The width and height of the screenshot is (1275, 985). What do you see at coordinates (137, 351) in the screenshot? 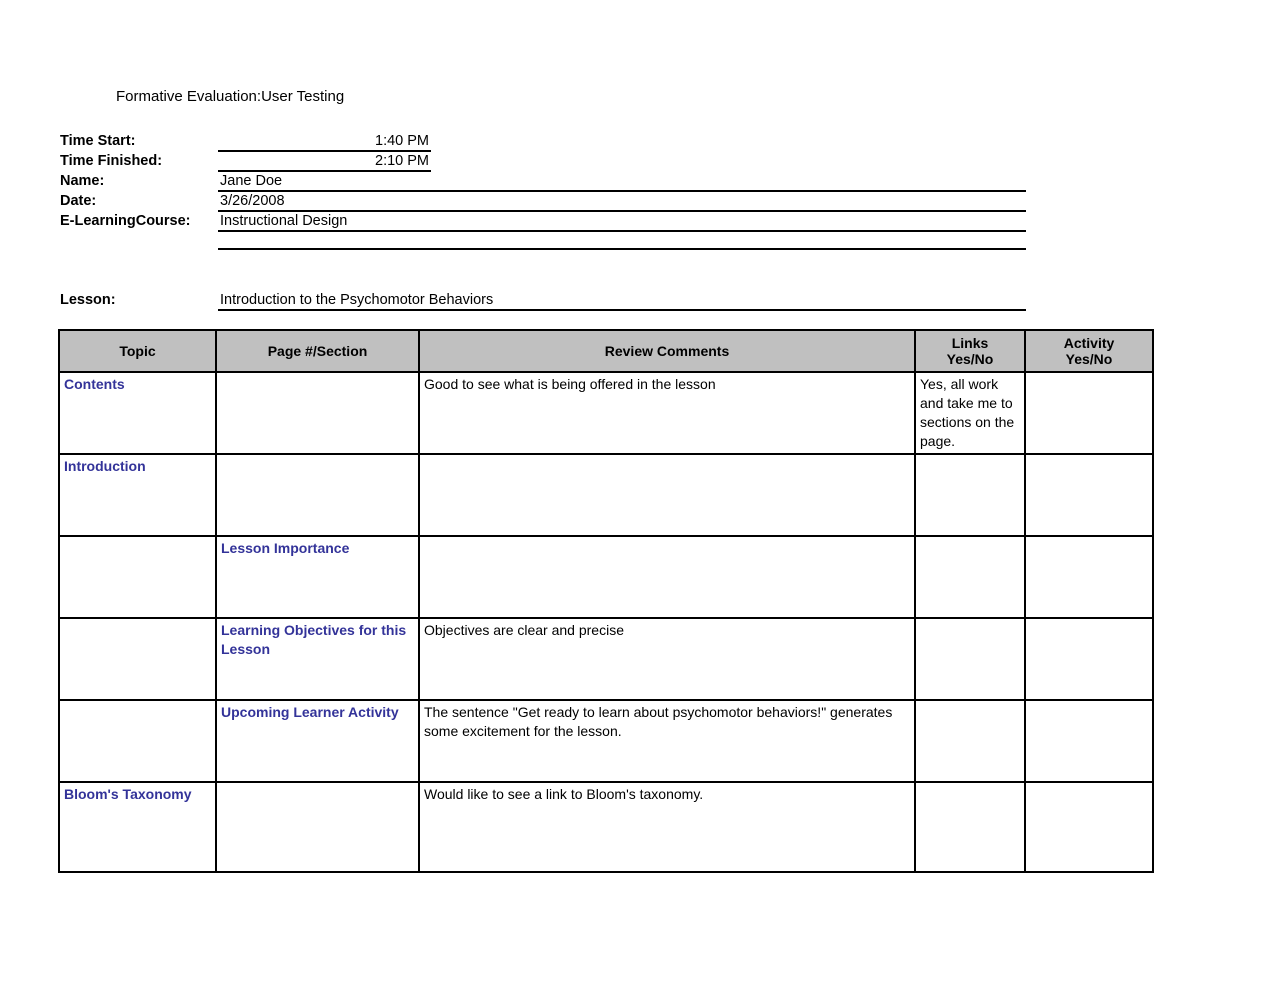
I see `column-header-topic: Topic` at bounding box center [137, 351].